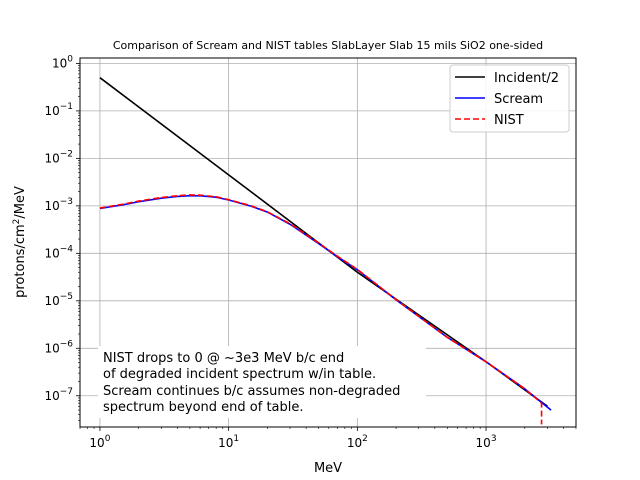 The image size is (640, 480). I want to click on x-axis-label: MeV, so click(328, 468).